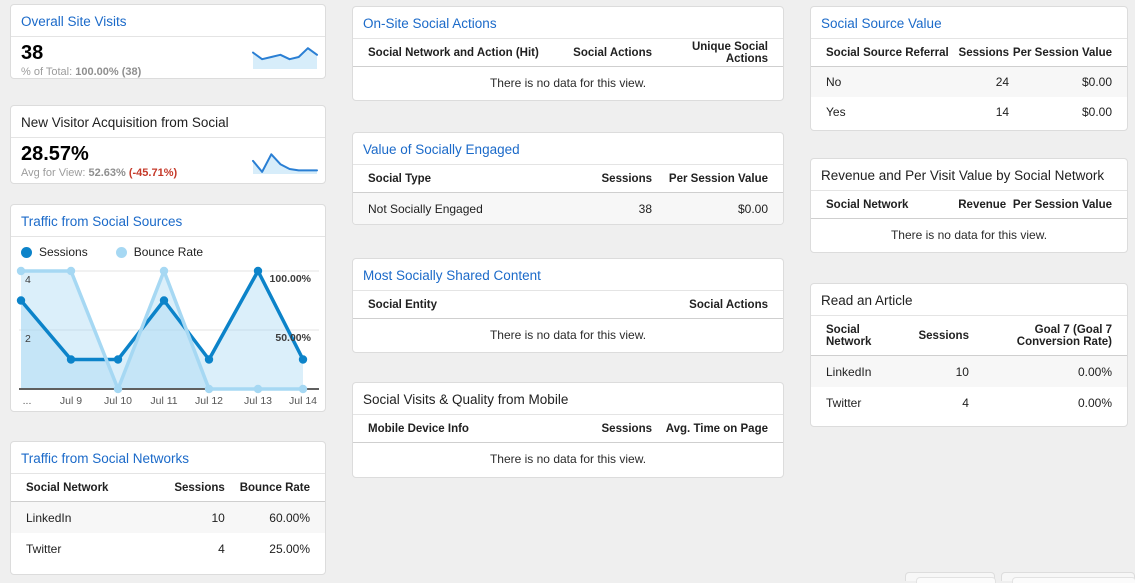 Image resolution: width=1135 pixels, height=583 pixels. Describe the element at coordinates (289, 517) in the screenshot. I see `cell-bounce-rate: 60.00%` at that location.